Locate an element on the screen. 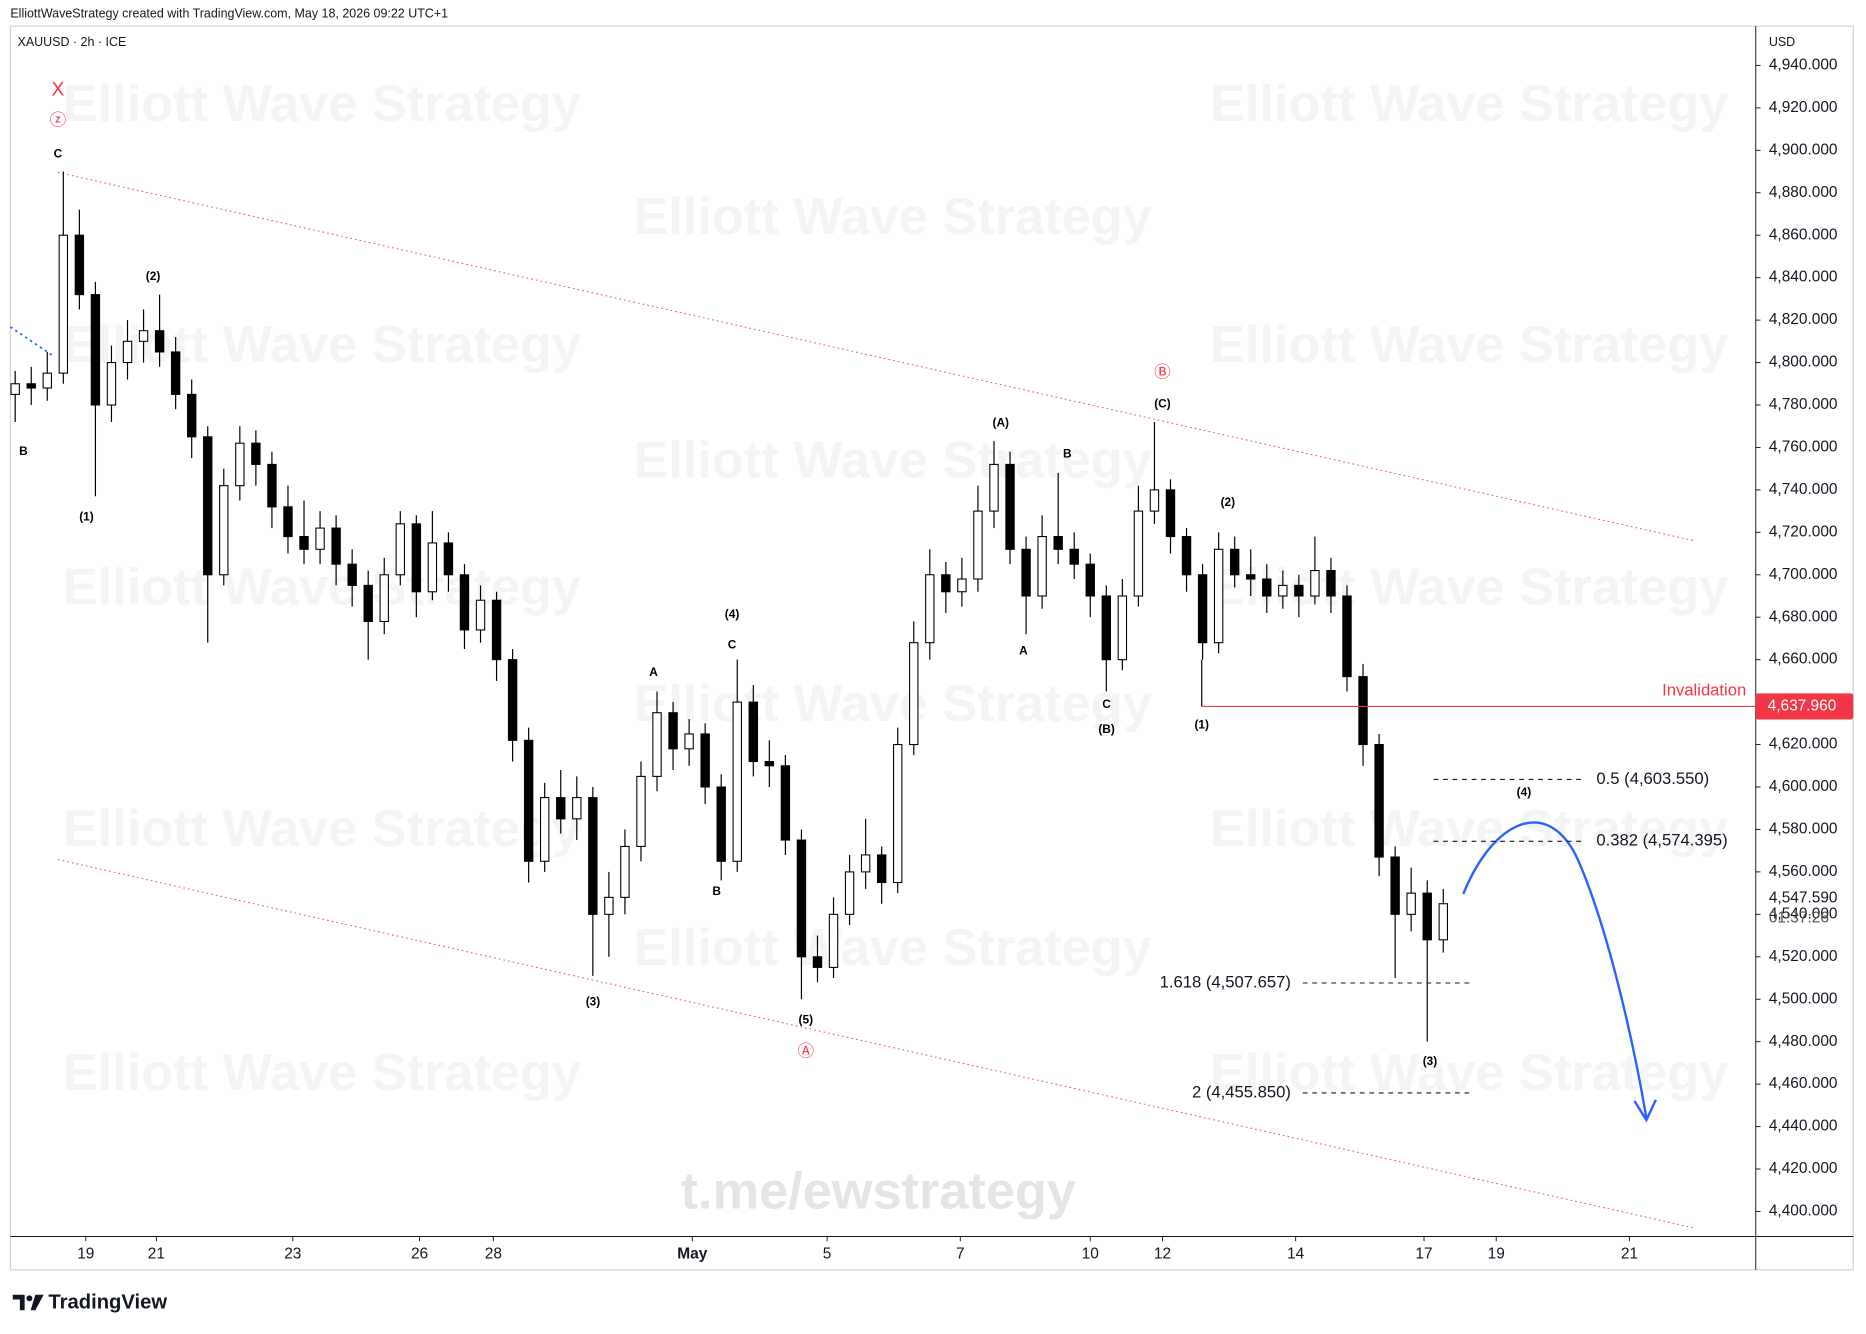 Image resolution: width=1866 pixels, height=1334 pixels. wave-label: (1) is located at coordinates (1201, 724).